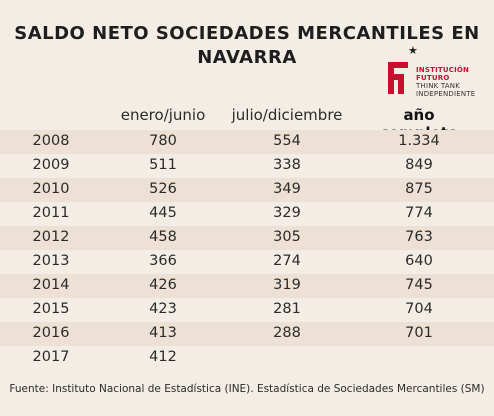  I want to click on second-half-cell: 349, so click(287, 189).